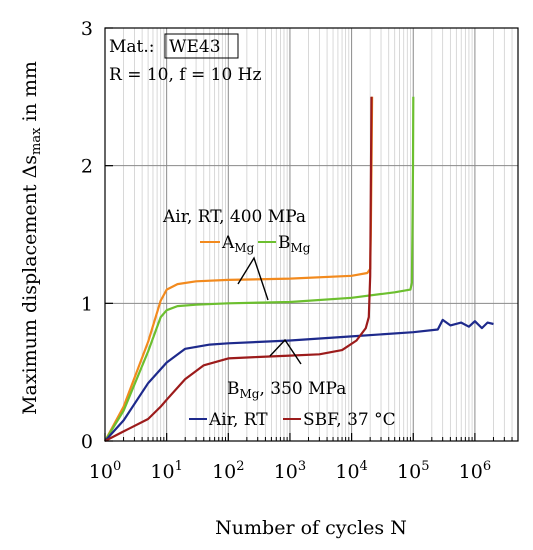 This screenshot has height=550, width=533. What do you see at coordinates (234, 217) in the screenshot?
I see `annotation-group-high: Air, RT, 400 MPa` at bounding box center [234, 217].